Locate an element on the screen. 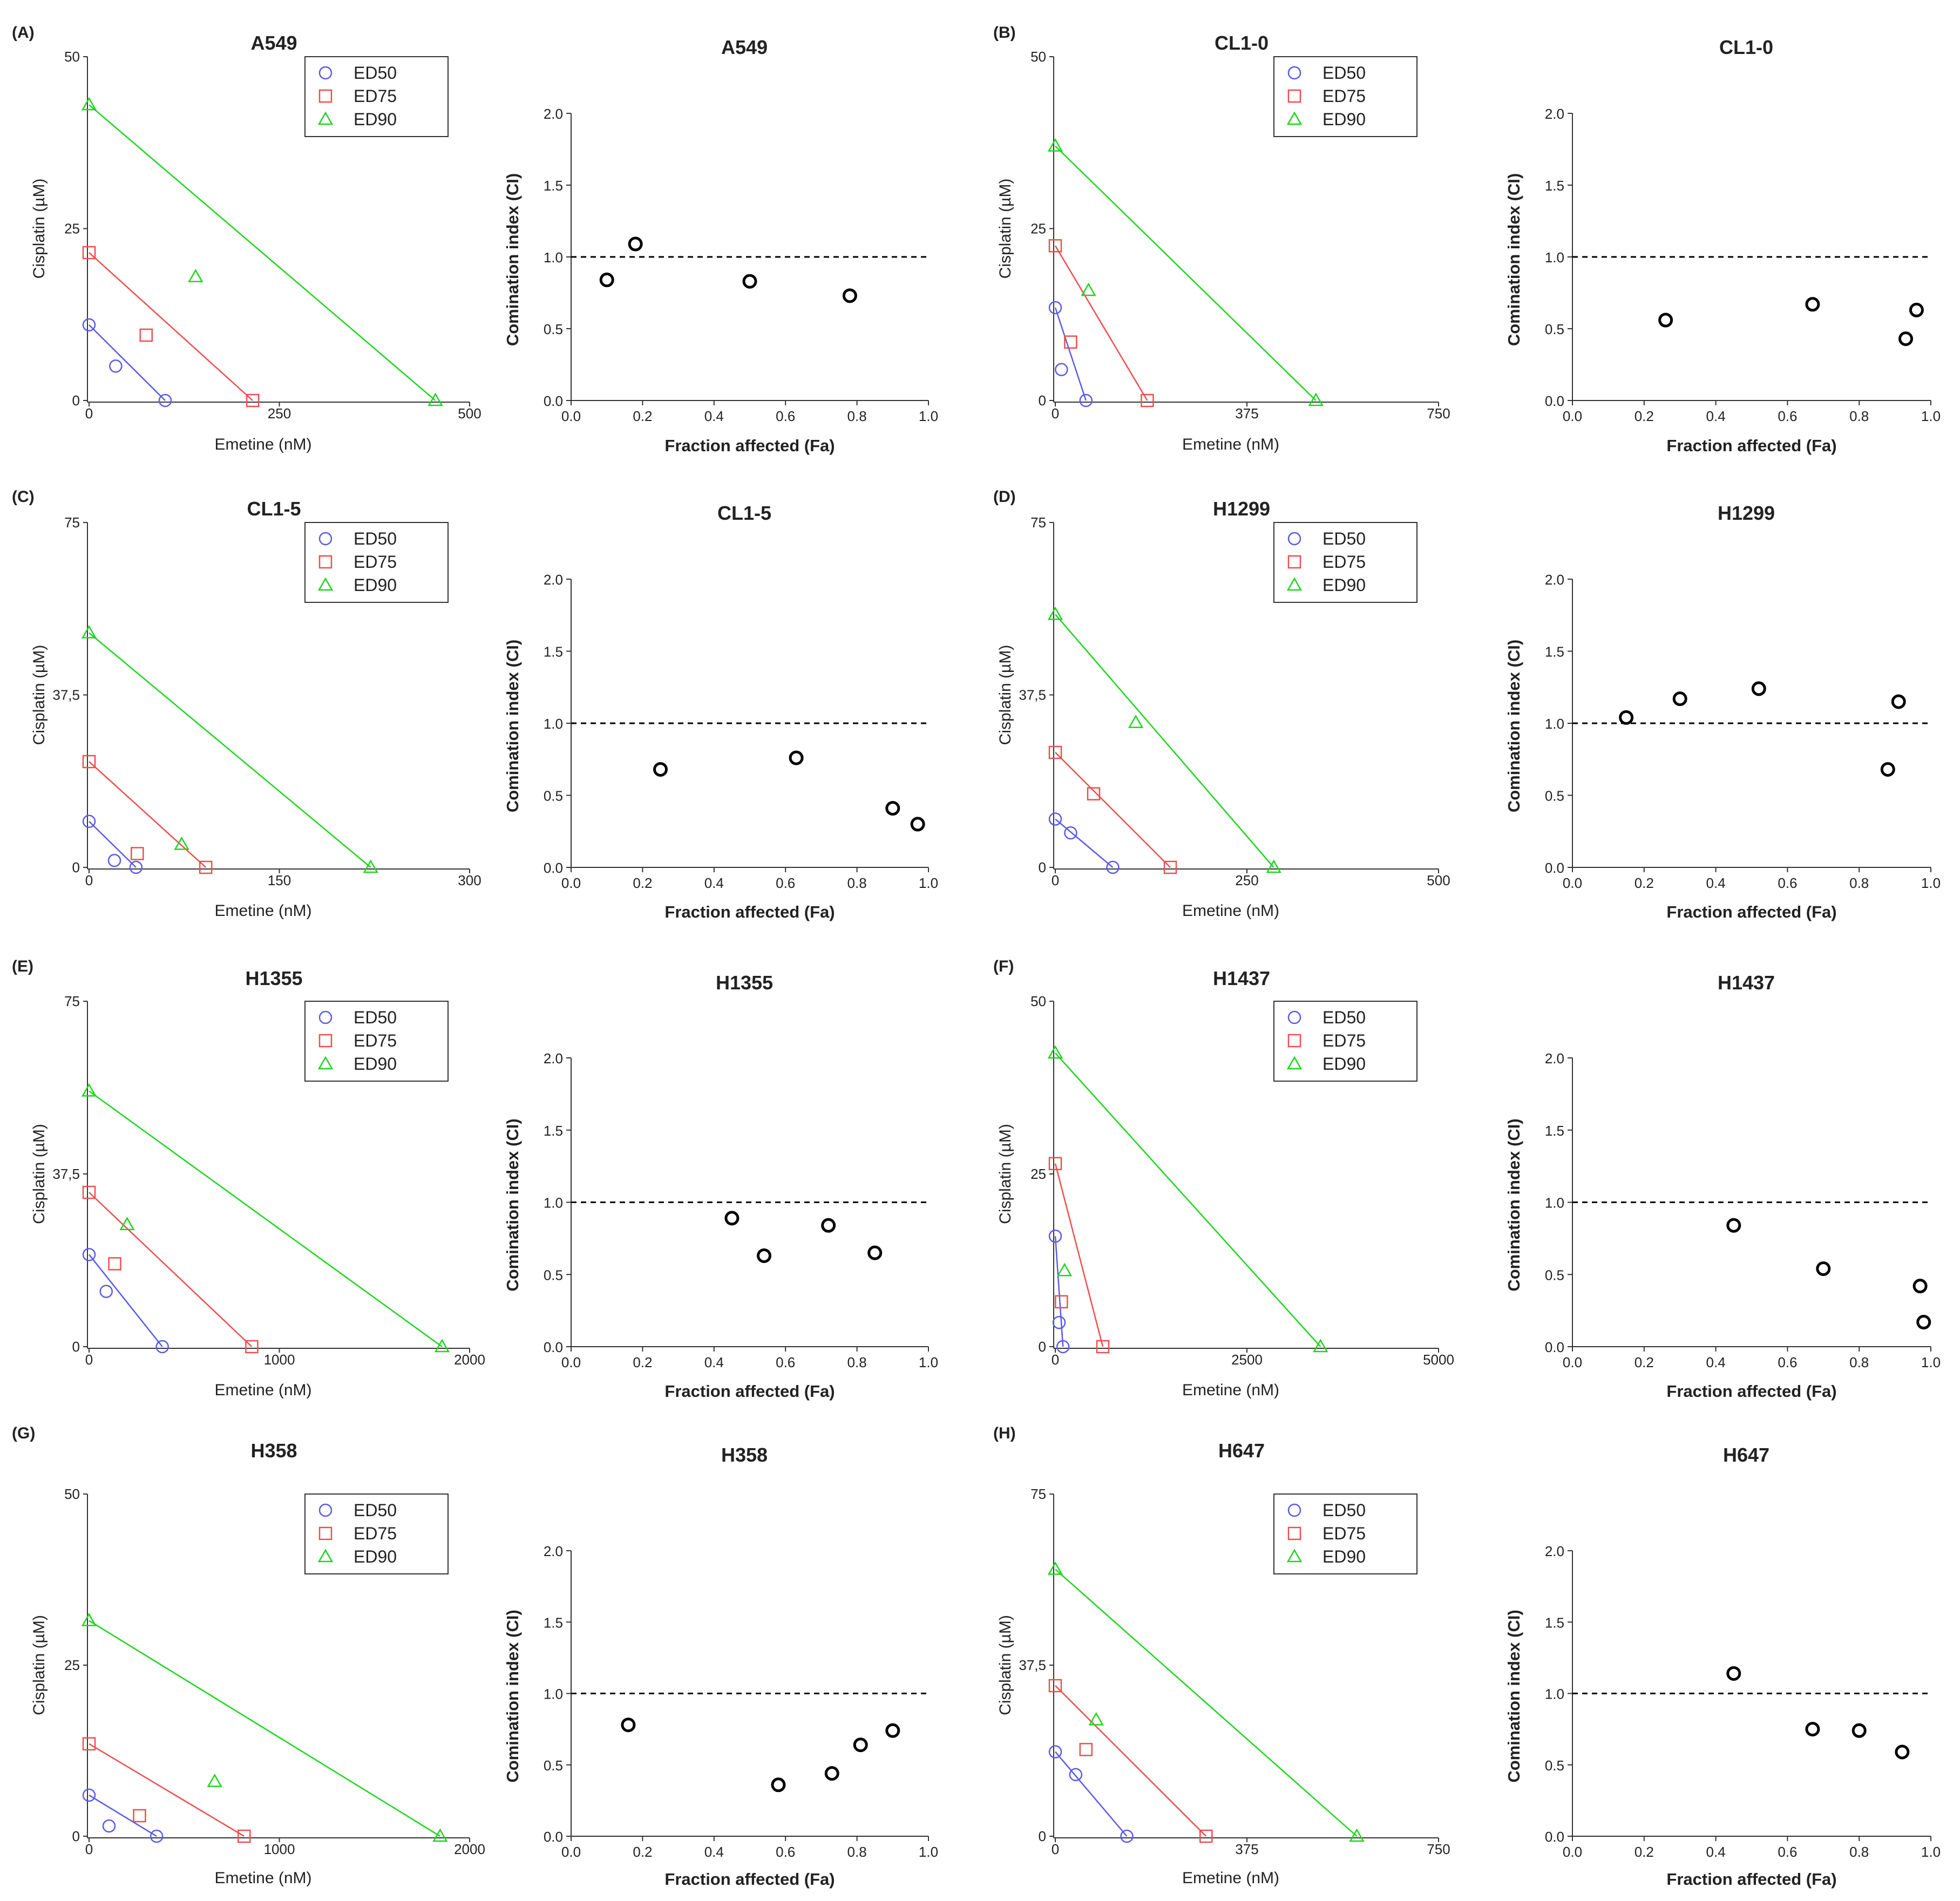 This screenshot has width=1960, height=1901. chart-title: H1299 is located at coordinates (1746, 513).